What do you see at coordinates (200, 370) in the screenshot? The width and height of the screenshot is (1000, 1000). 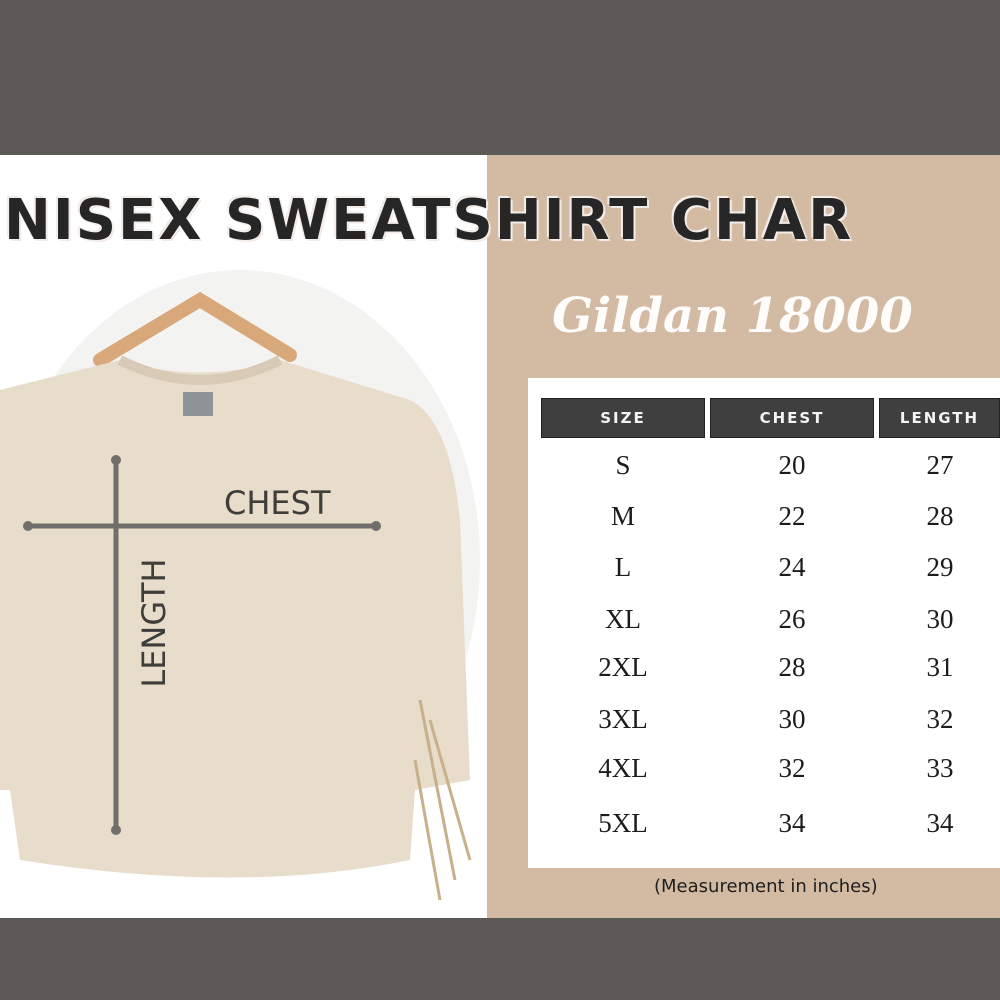 I see `sweatshirt-collar` at bounding box center [200, 370].